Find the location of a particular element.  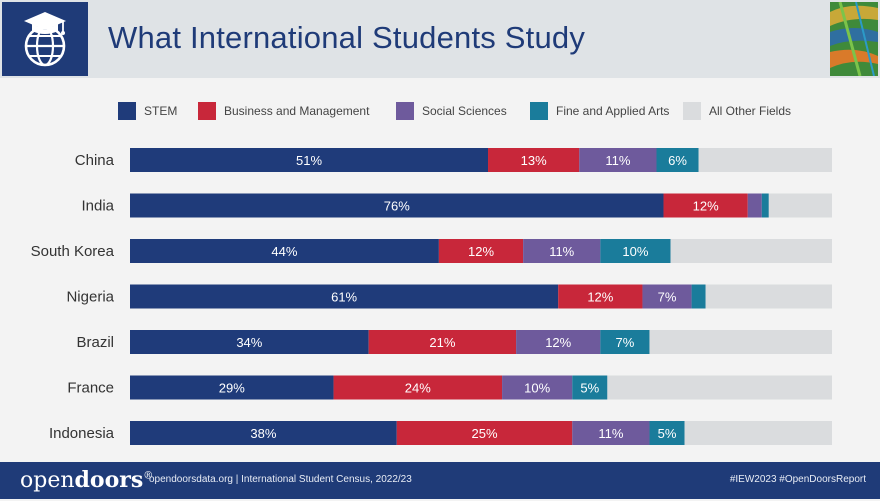

legend-item-arts: Fine and Applied Arts is located at coordinates (599, 111).